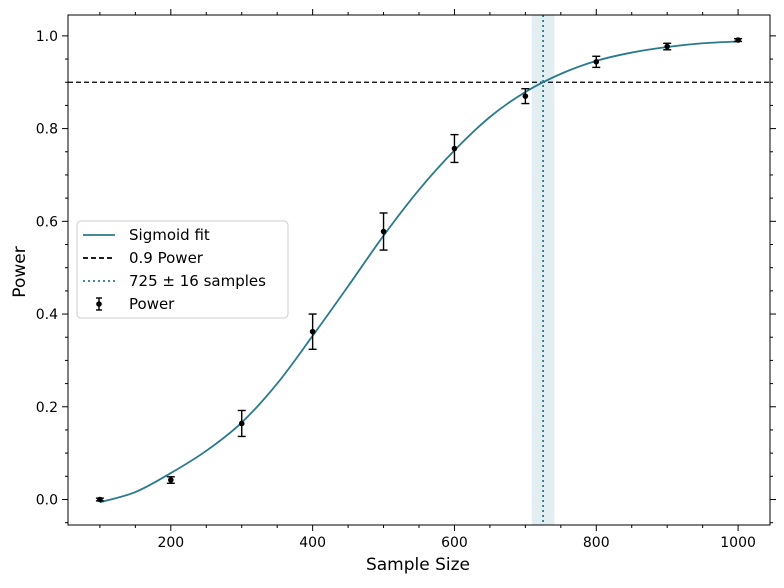 The width and height of the screenshot is (784, 588). Describe the element at coordinates (454, 543) in the screenshot. I see `x-tick-label: 600` at that location.